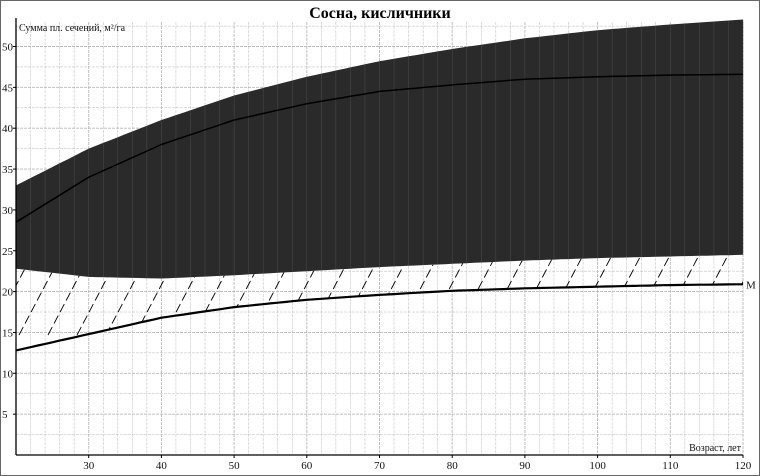  I want to click on x-tick-label: 70, so click(380, 466).